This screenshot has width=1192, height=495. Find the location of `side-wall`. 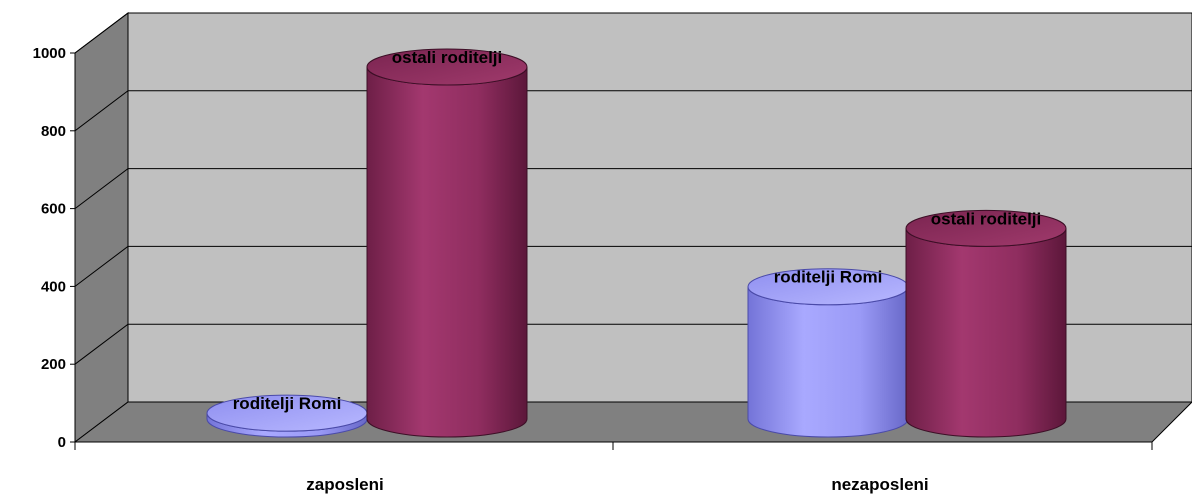

side-wall is located at coordinates (101, 227).